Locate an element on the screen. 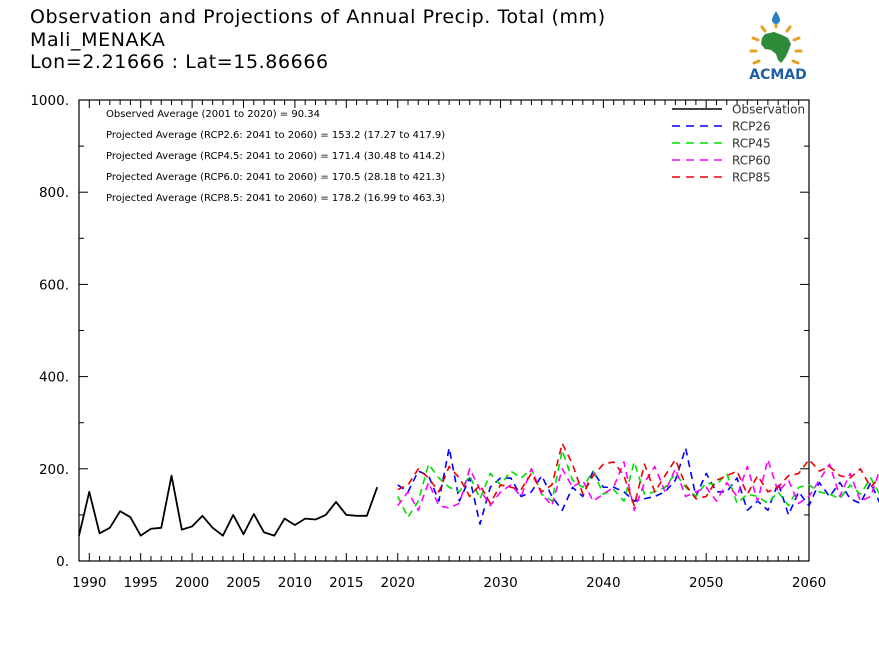 The height and width of the screenshot is (659, 879). legend-label-rcp85: RCP85 is located at coordinates (751, 178).